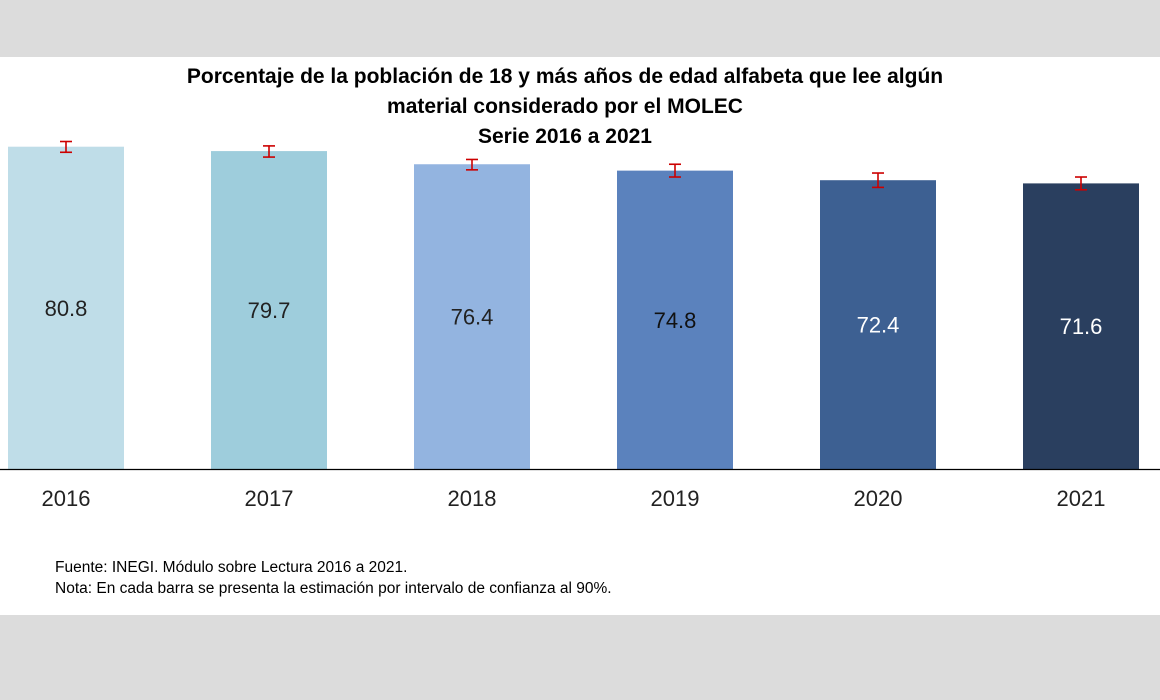 The width and height of the screenshot is (1160, 700). Describe the element at coordinates (1081, 498) in the screenshot. I see `x-tick-label-2021: 2021` at that location.